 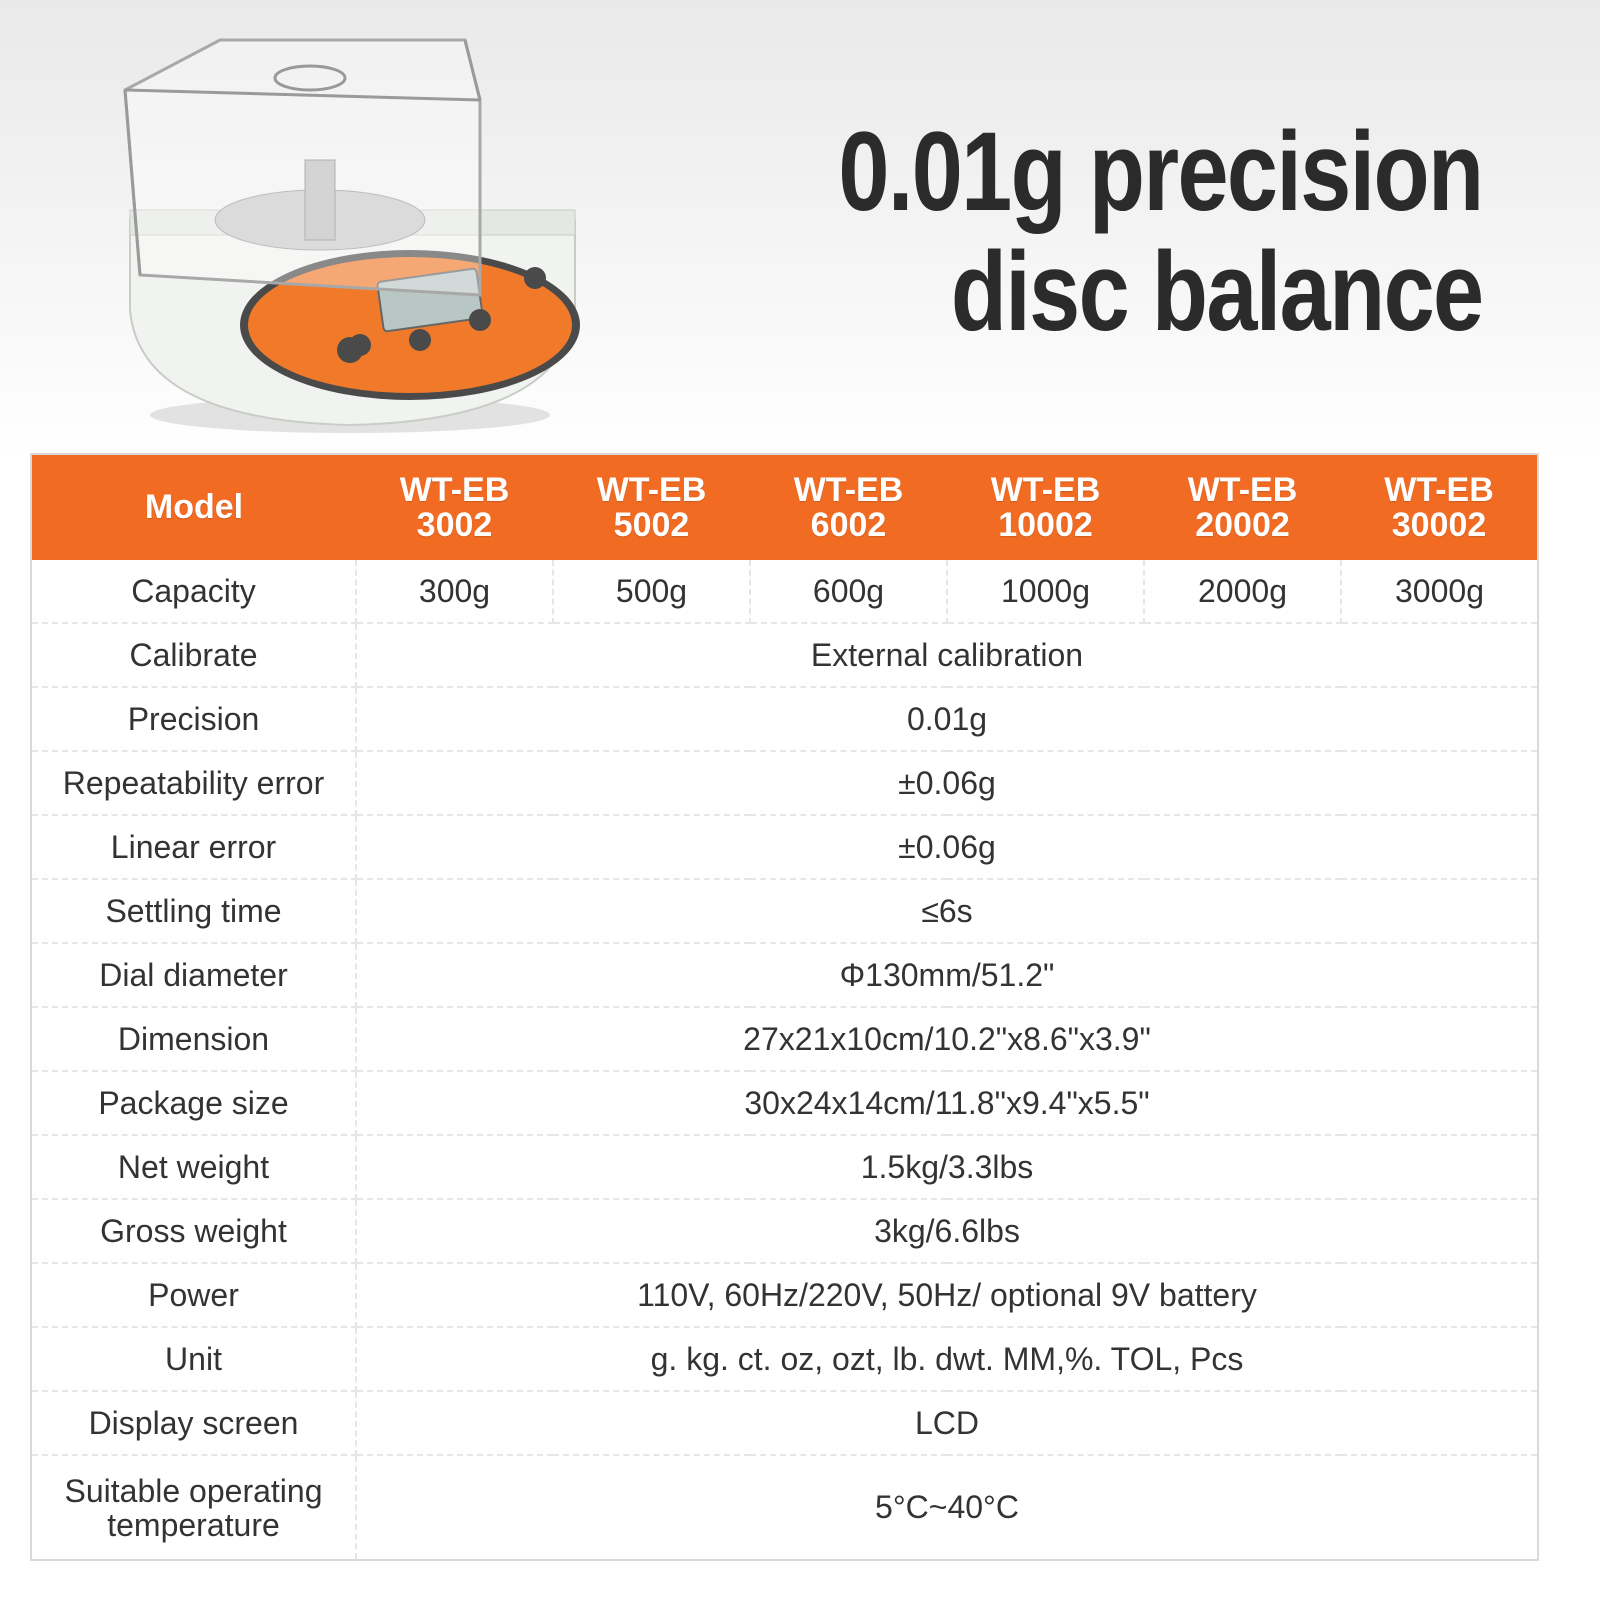 I want to click on row-label: Capacity, so click(x=194, y=592).